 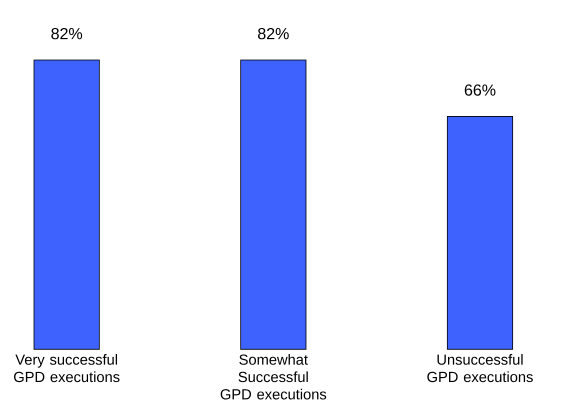 I want to click on x-tick-label: Somewhat Successful GPD executions, so click(x=273, y=377).